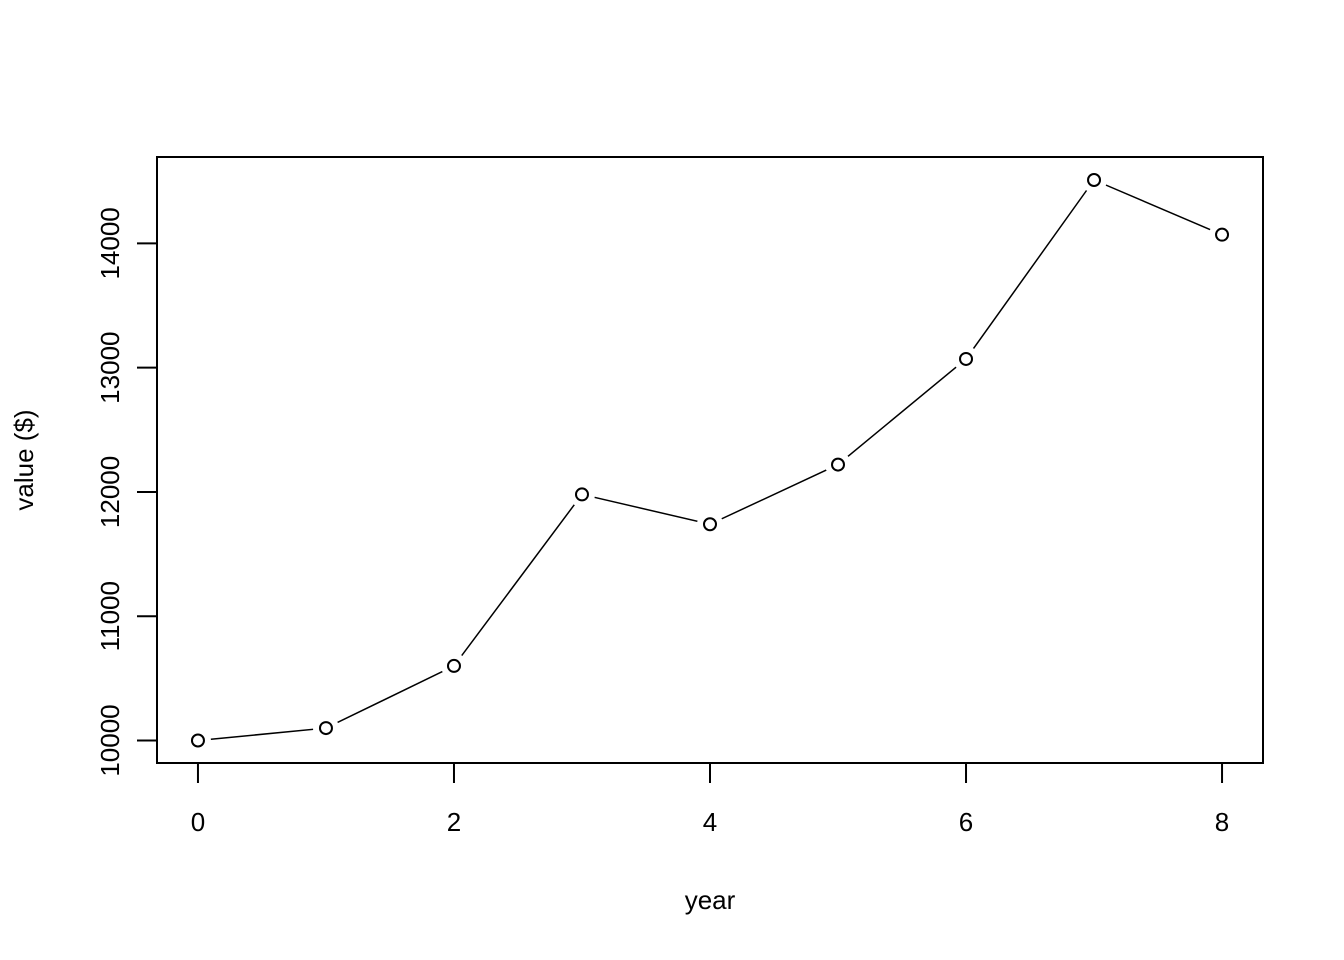  I want to click on y-tick-label: 14000, so click(110, 243).